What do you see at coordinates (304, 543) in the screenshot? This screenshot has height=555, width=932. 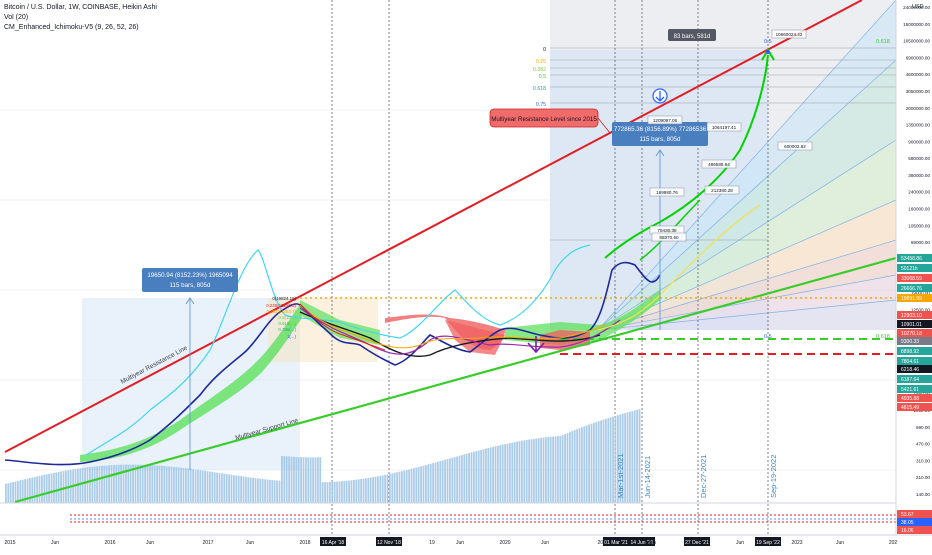 I see `svg-text: 2018` at bounding box center [304, 543].